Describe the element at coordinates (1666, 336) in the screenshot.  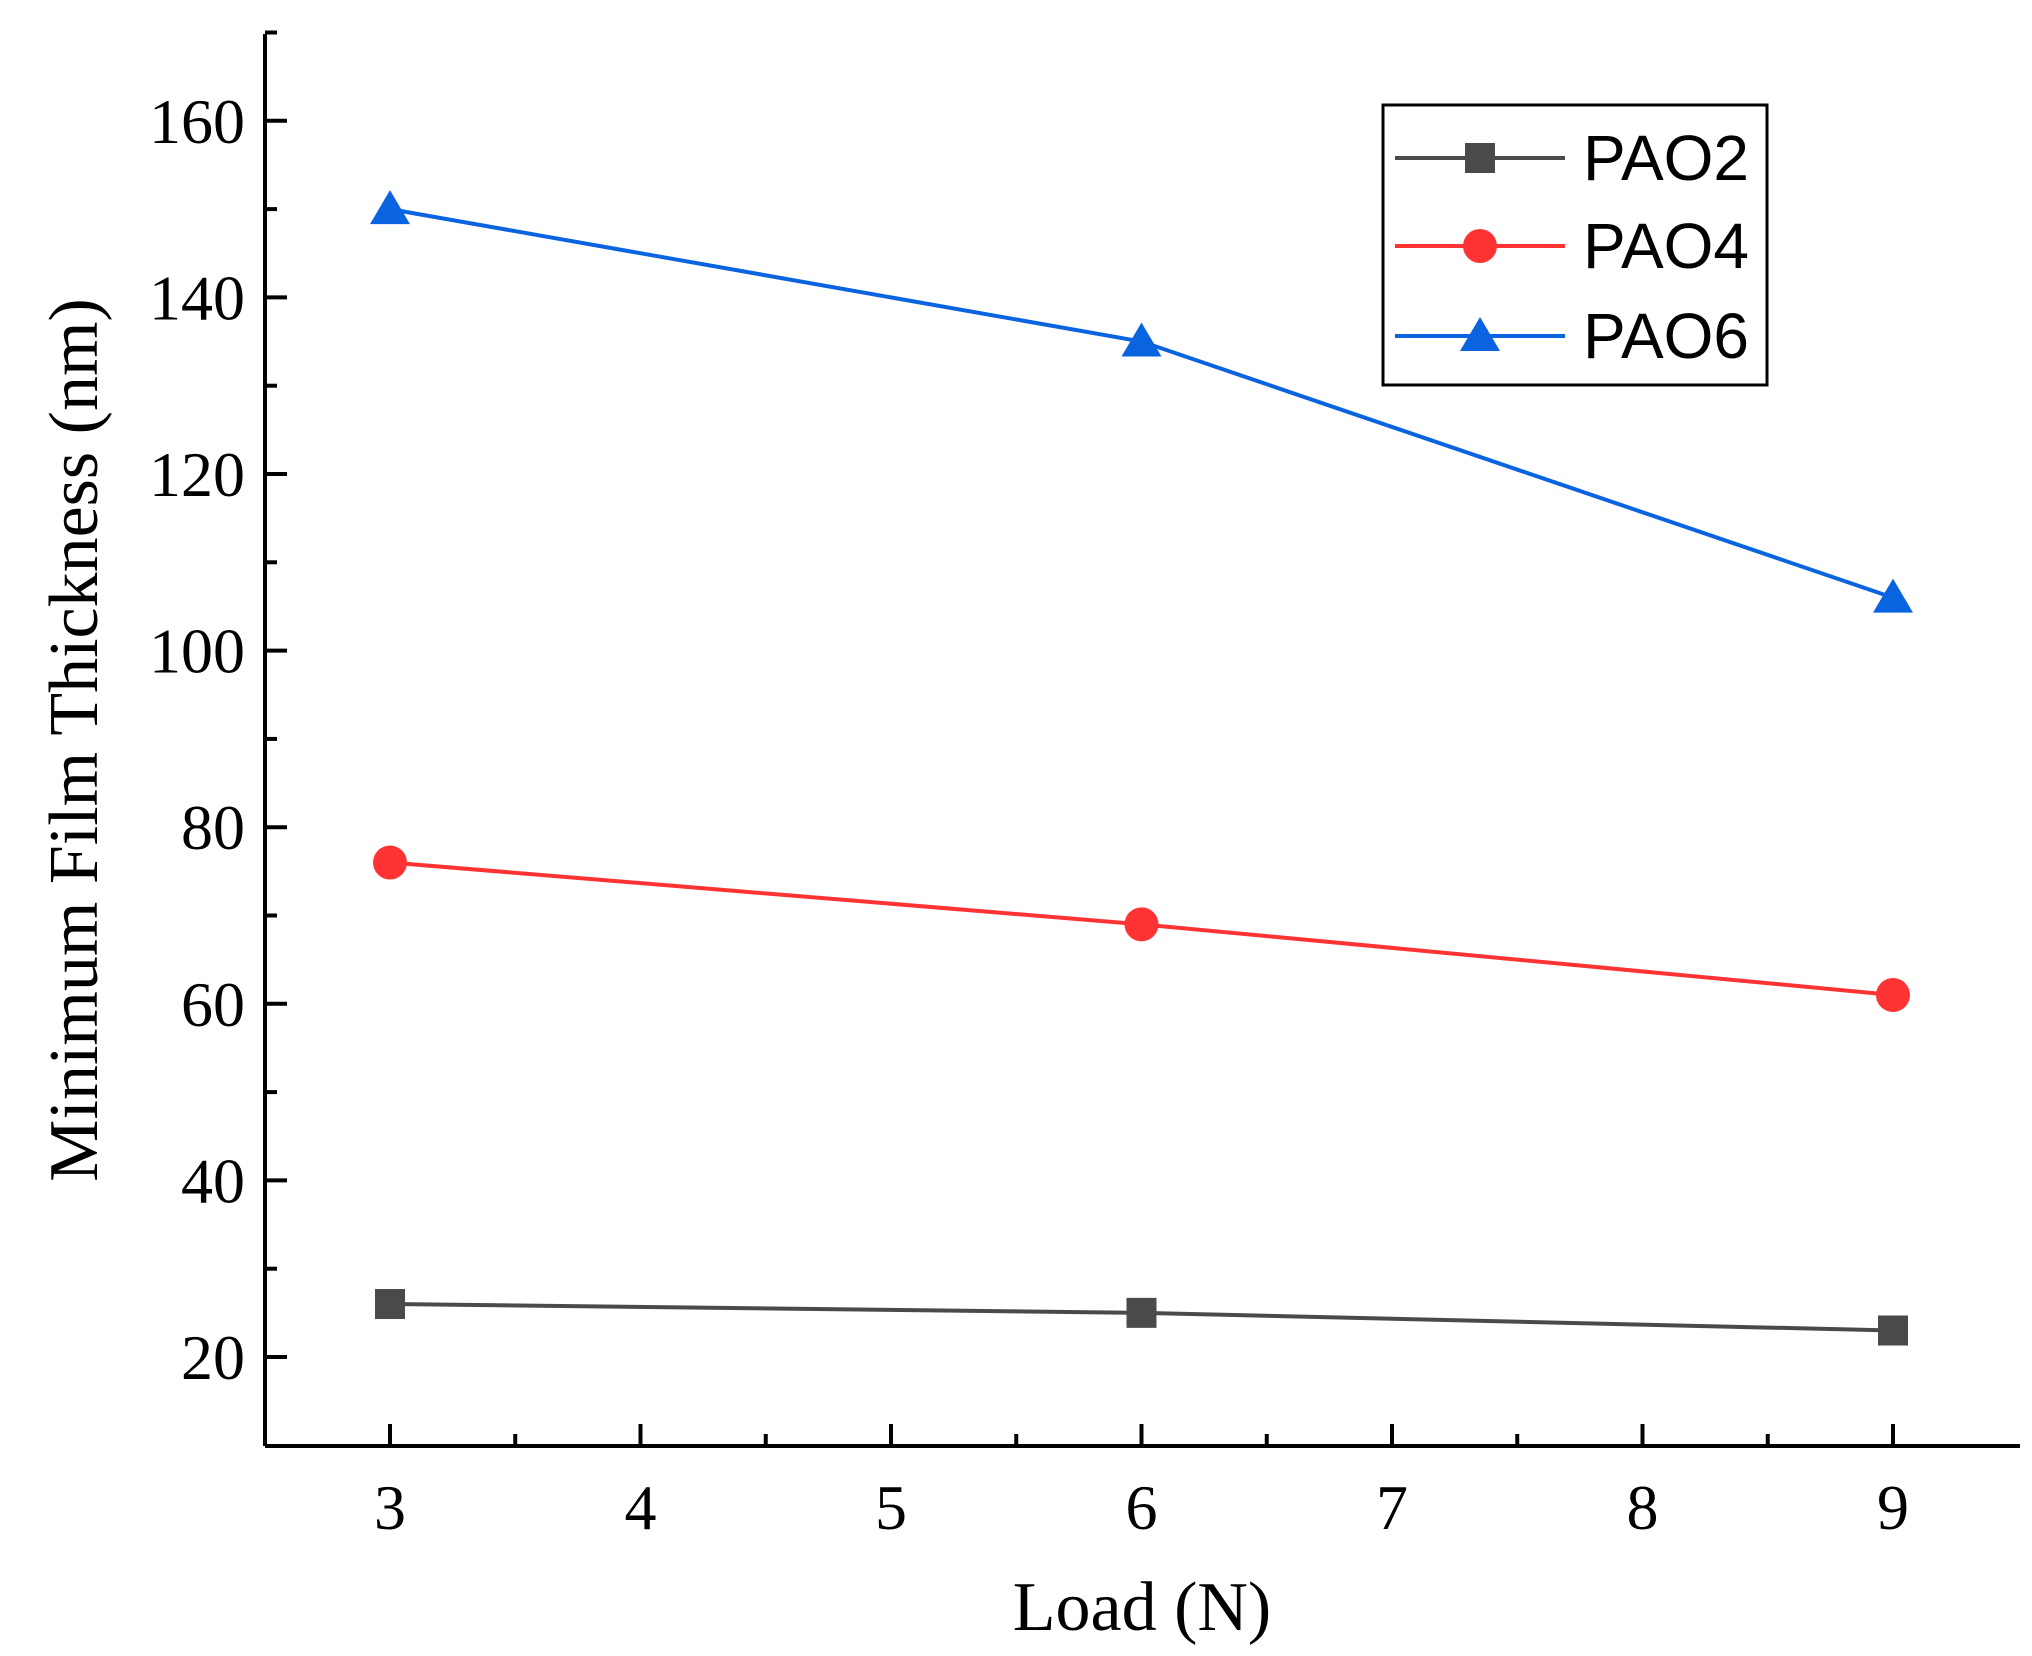
I see `legend-label-pao6: PAO6` at that location.